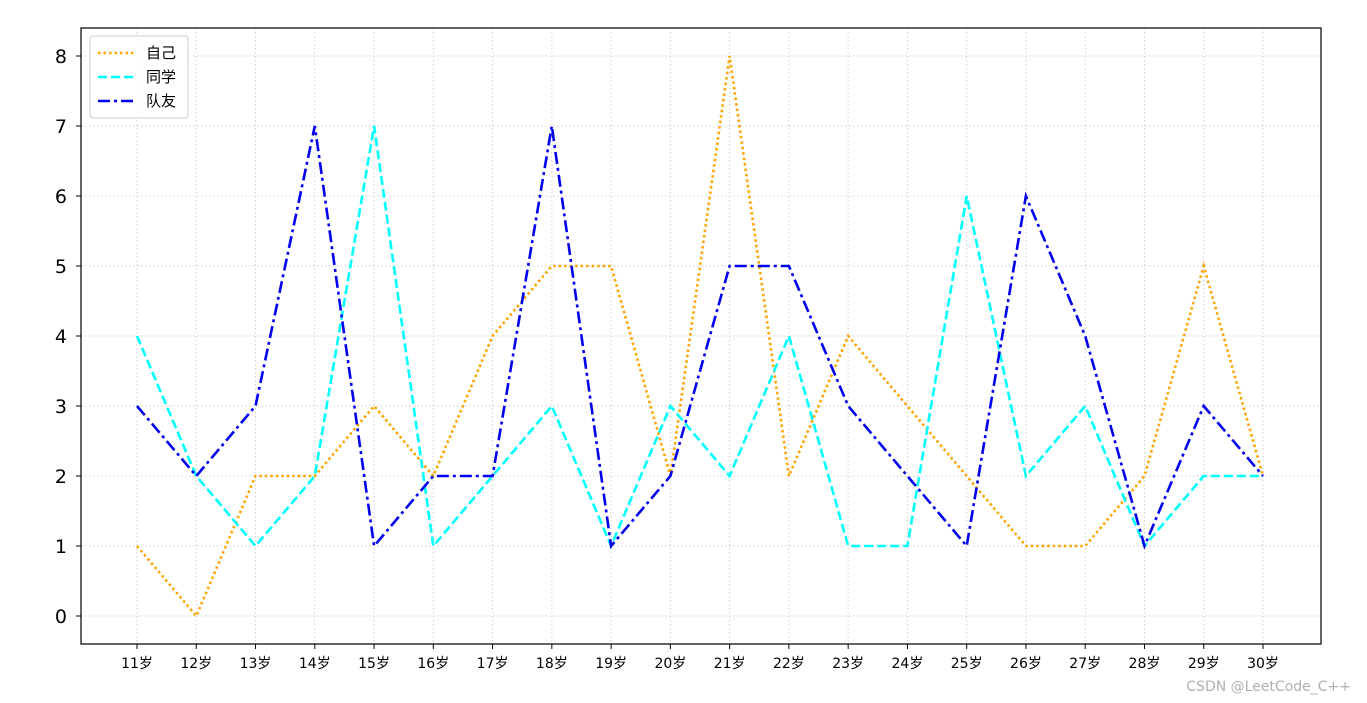 This screenshot has height=703, width=1367. I want to click on x-tick-label: 13岁, so click(256, 664).